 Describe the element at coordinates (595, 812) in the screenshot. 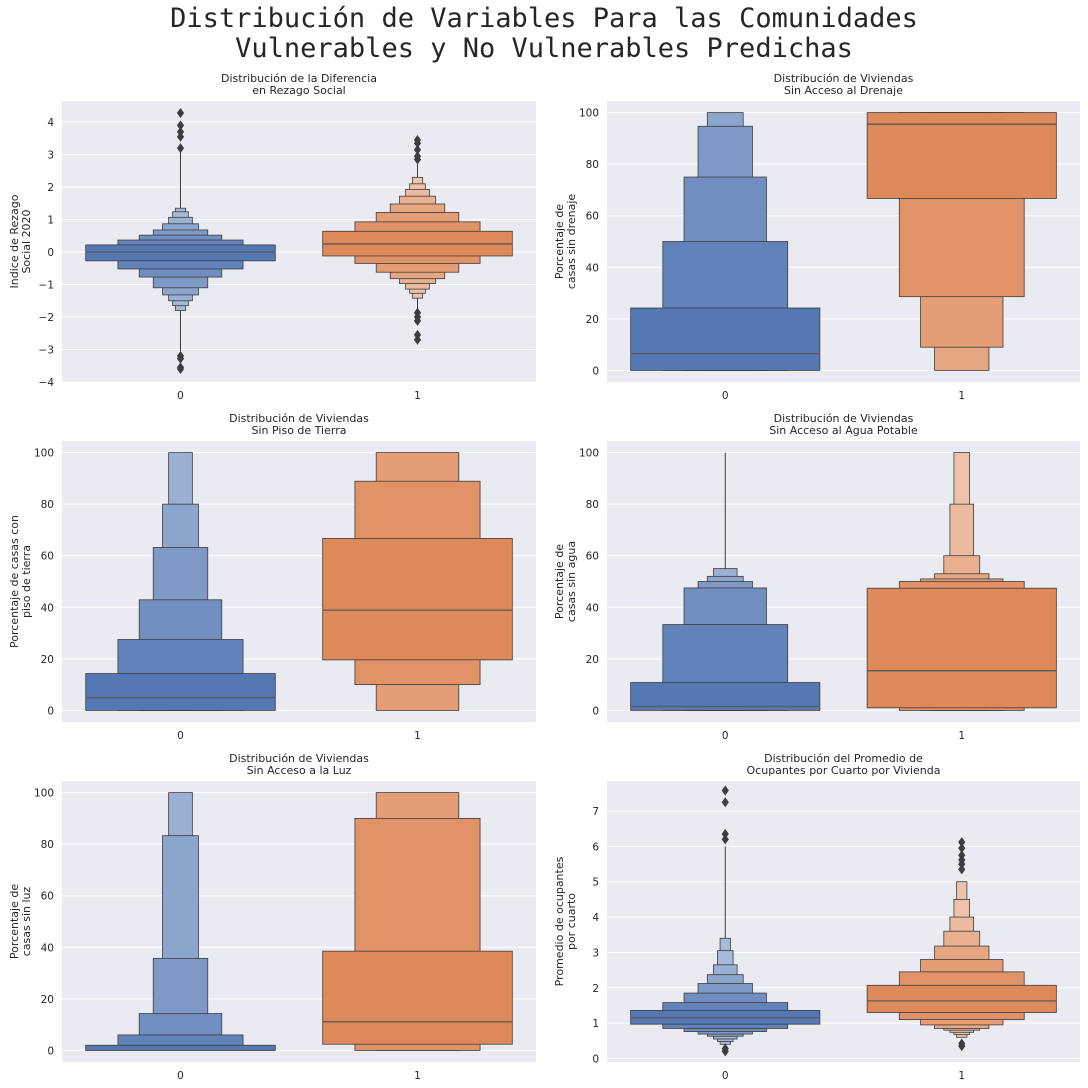

I see `y-tick-label: 7` at that location.